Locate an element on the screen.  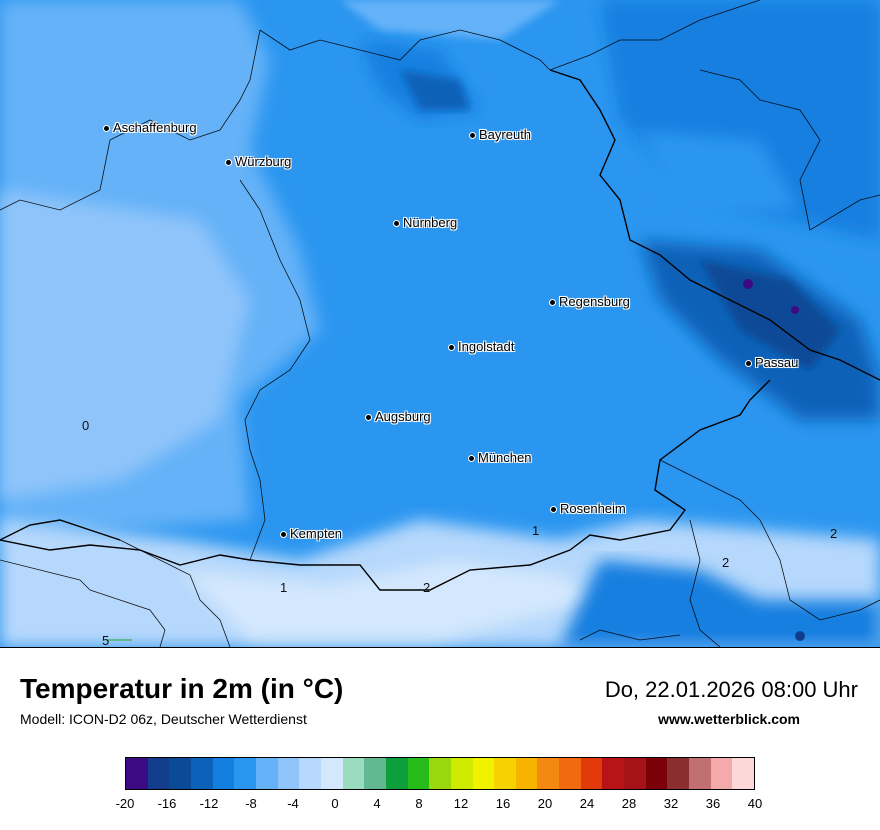
city-label: Würzburg is located at coordinates (258, 161).